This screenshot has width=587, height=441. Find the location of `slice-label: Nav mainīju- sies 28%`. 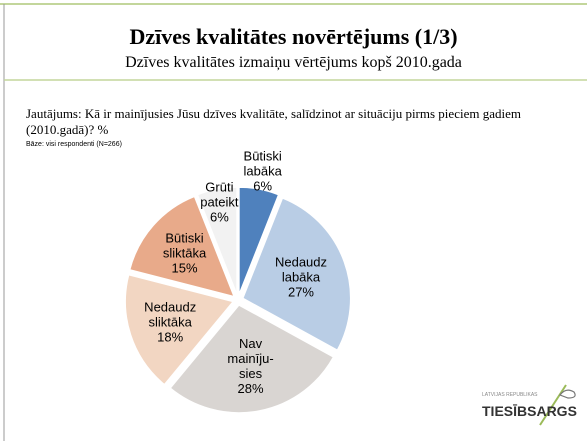

slice-label: Nav mainīju- sies 28% is located at coordinates (250, 366).